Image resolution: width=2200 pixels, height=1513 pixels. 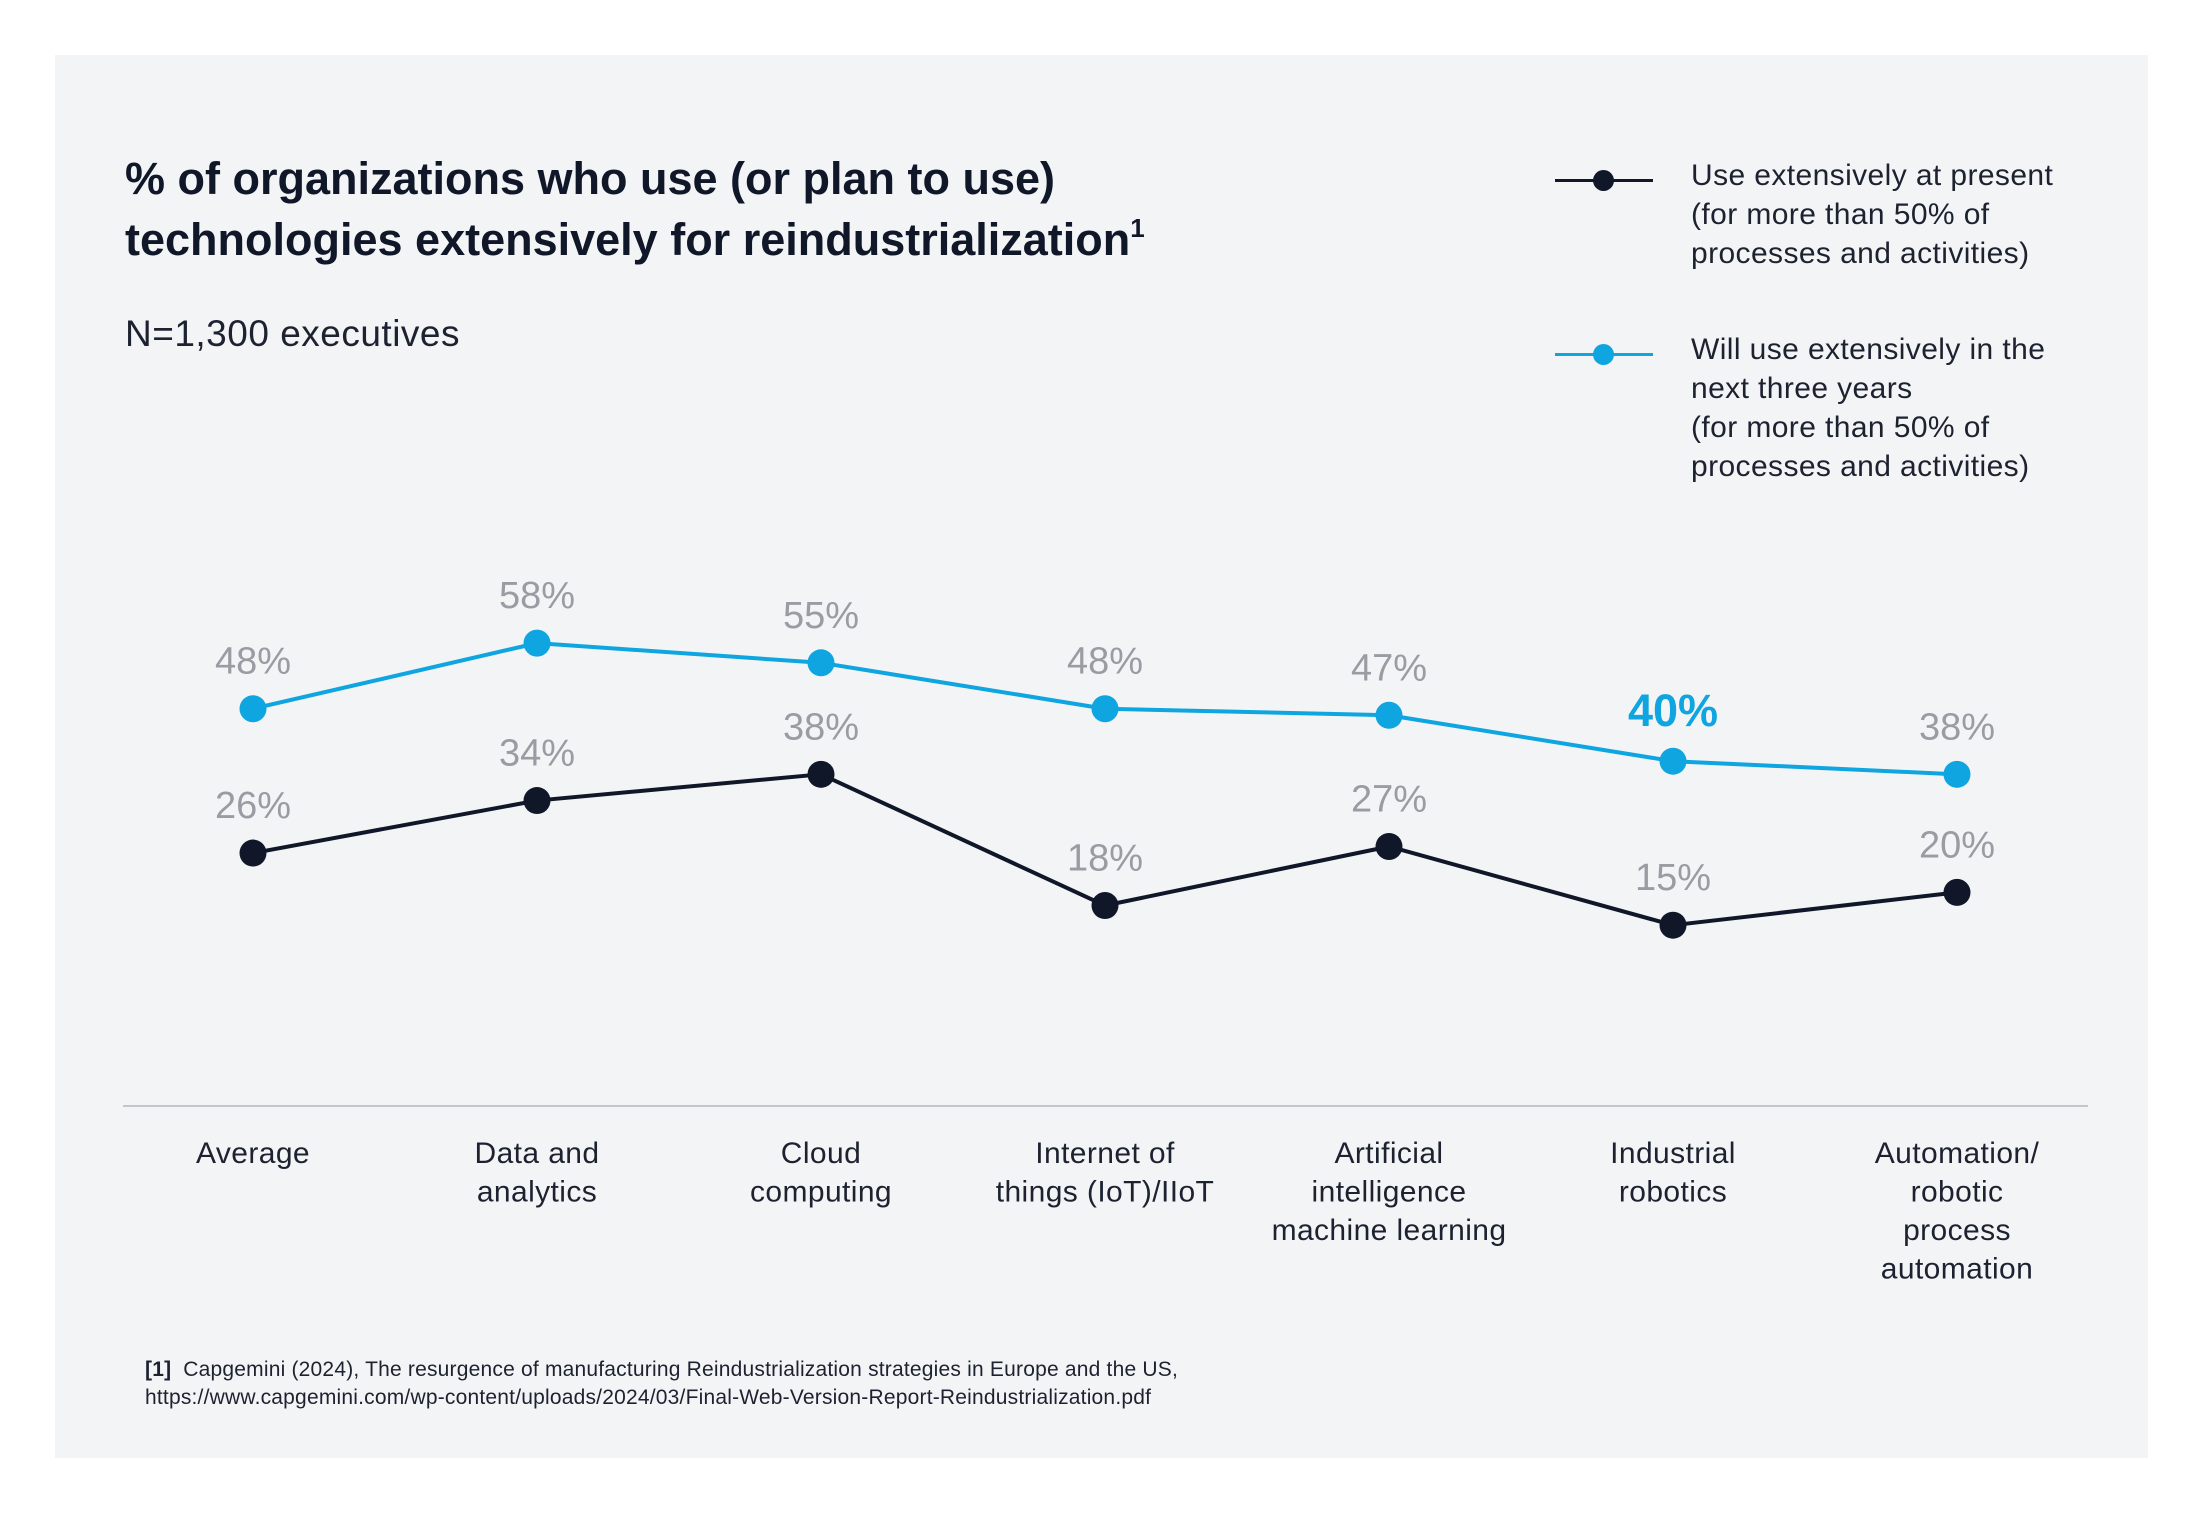 What do you see at coordinates (293, 333) in the screenshot?
I see `chart-subtitle: N=1,300 executives` at bounding box center [293, 333].